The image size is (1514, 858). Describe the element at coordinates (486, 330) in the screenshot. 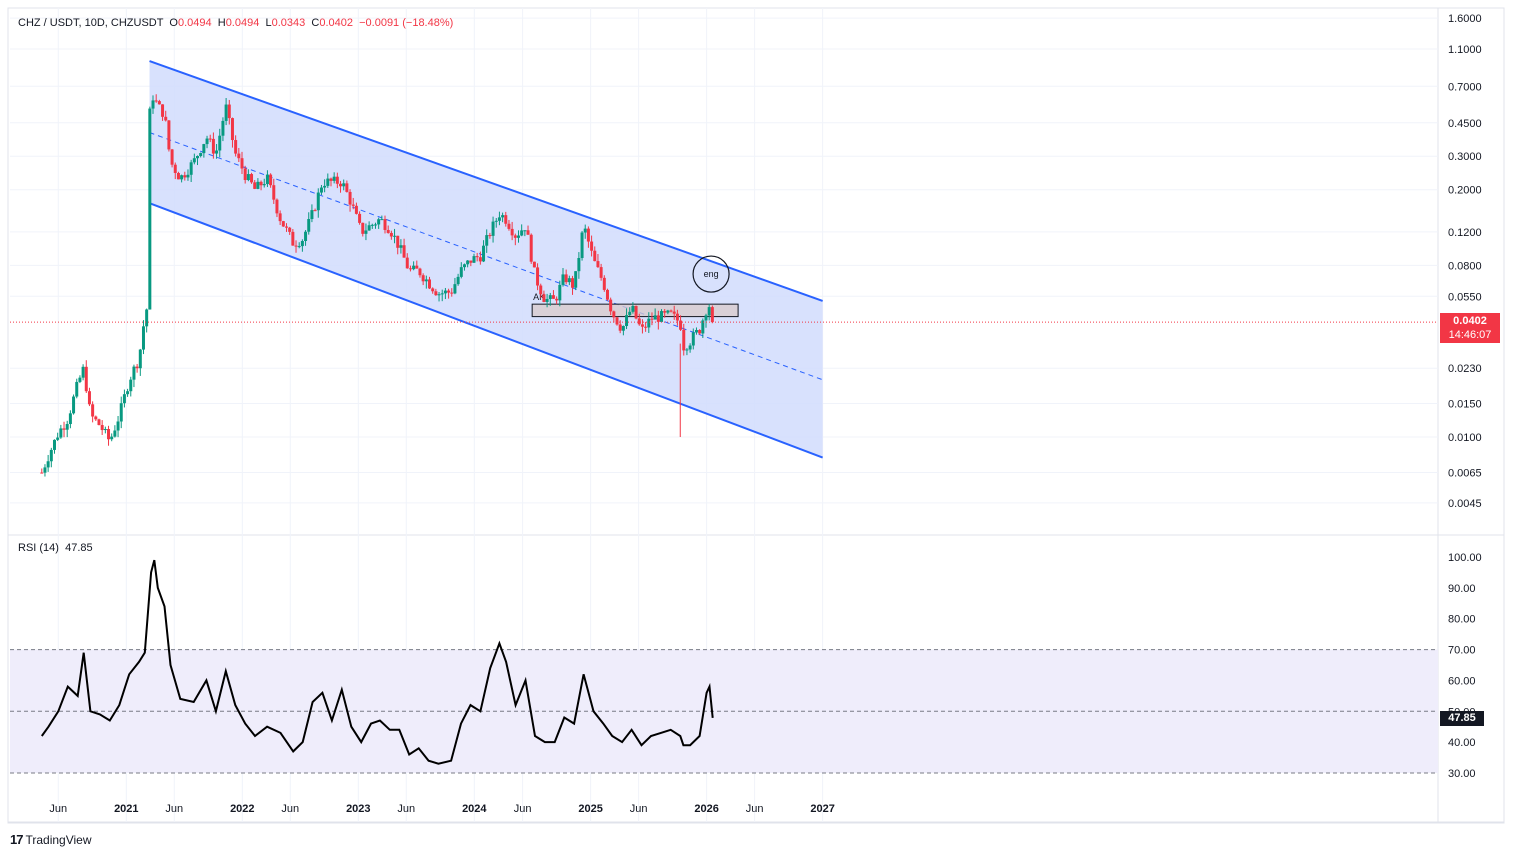

I see `channel-lower-line` at that location.